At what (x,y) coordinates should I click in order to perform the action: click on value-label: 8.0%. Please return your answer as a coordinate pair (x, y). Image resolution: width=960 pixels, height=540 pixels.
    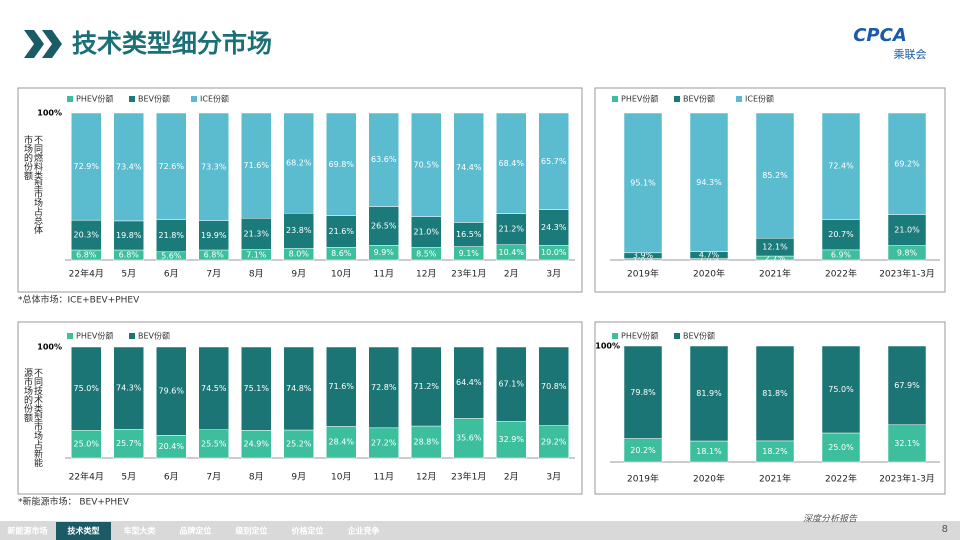
    Looking at the image, I should click on (299, 254).